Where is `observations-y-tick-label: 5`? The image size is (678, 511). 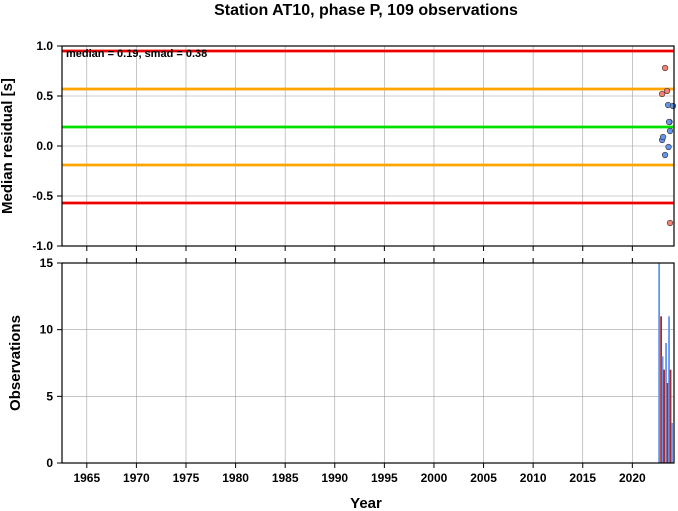
observations-y-tick-label: 5 is located at coordinates (49, 396).